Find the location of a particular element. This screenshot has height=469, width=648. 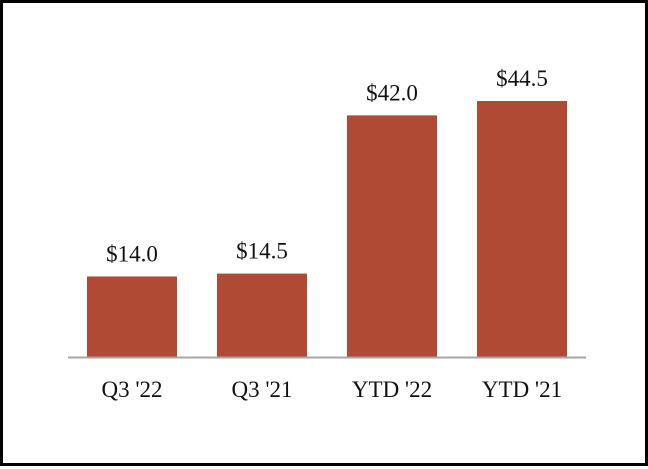

bar-value-label: $44.5 is located at coordinates (522, 78).